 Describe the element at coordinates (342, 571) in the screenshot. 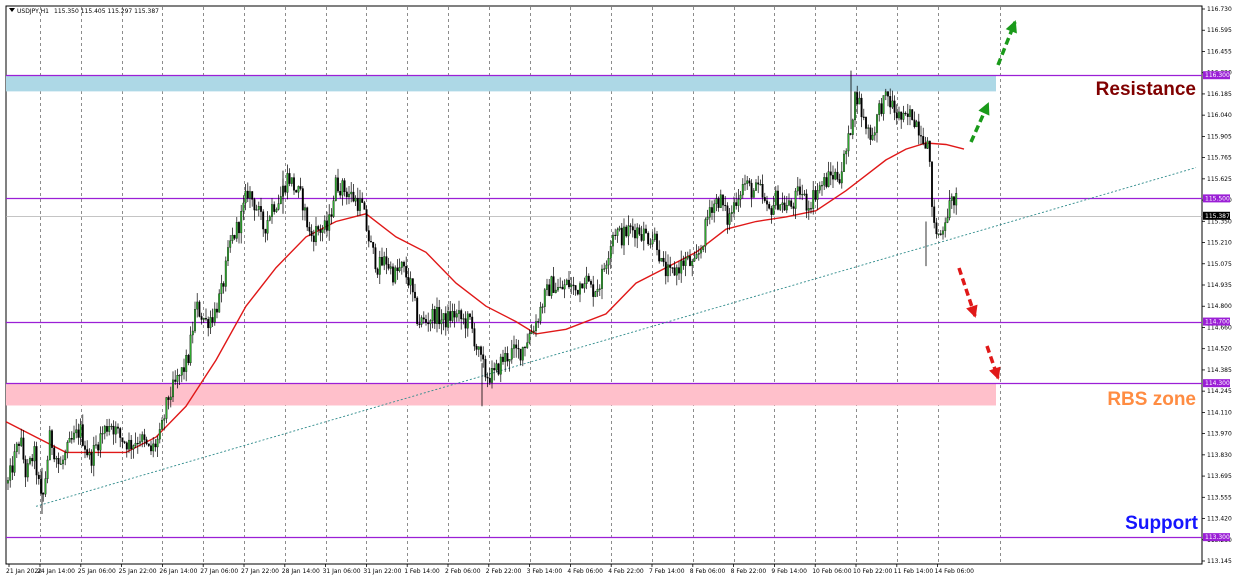

I see `x-tick-label: 31 Jan 06:00` at that location.